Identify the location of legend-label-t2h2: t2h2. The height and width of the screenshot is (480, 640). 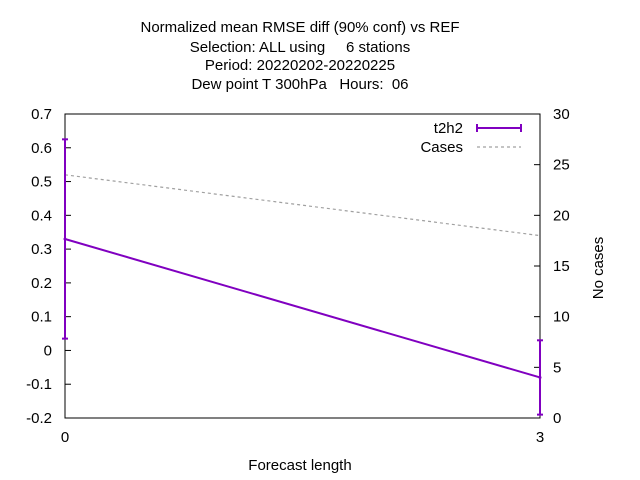
(448, 128).